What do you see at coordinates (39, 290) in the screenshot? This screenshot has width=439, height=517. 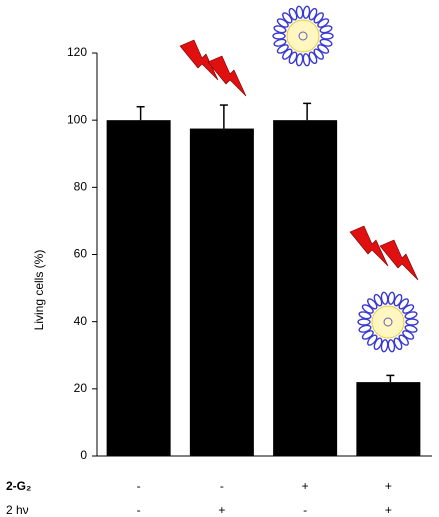 I see `y-axis-label: Living cells (%)` at bounding box center [39, 290].